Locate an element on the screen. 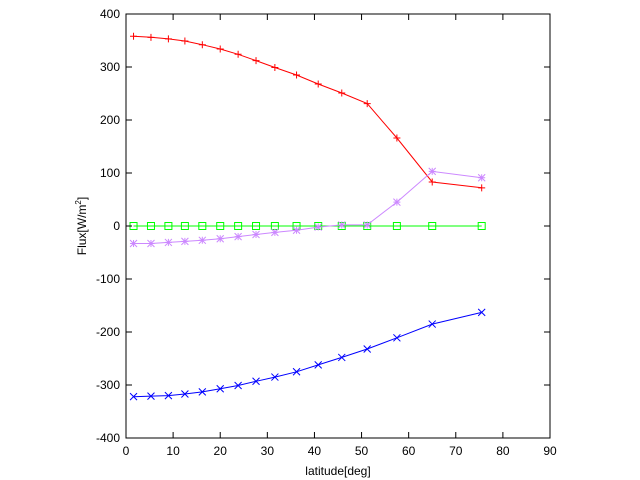 The width and height of the screenshot is (640, 480). x-tick-label: 20 is located at coordinates (221, 451).